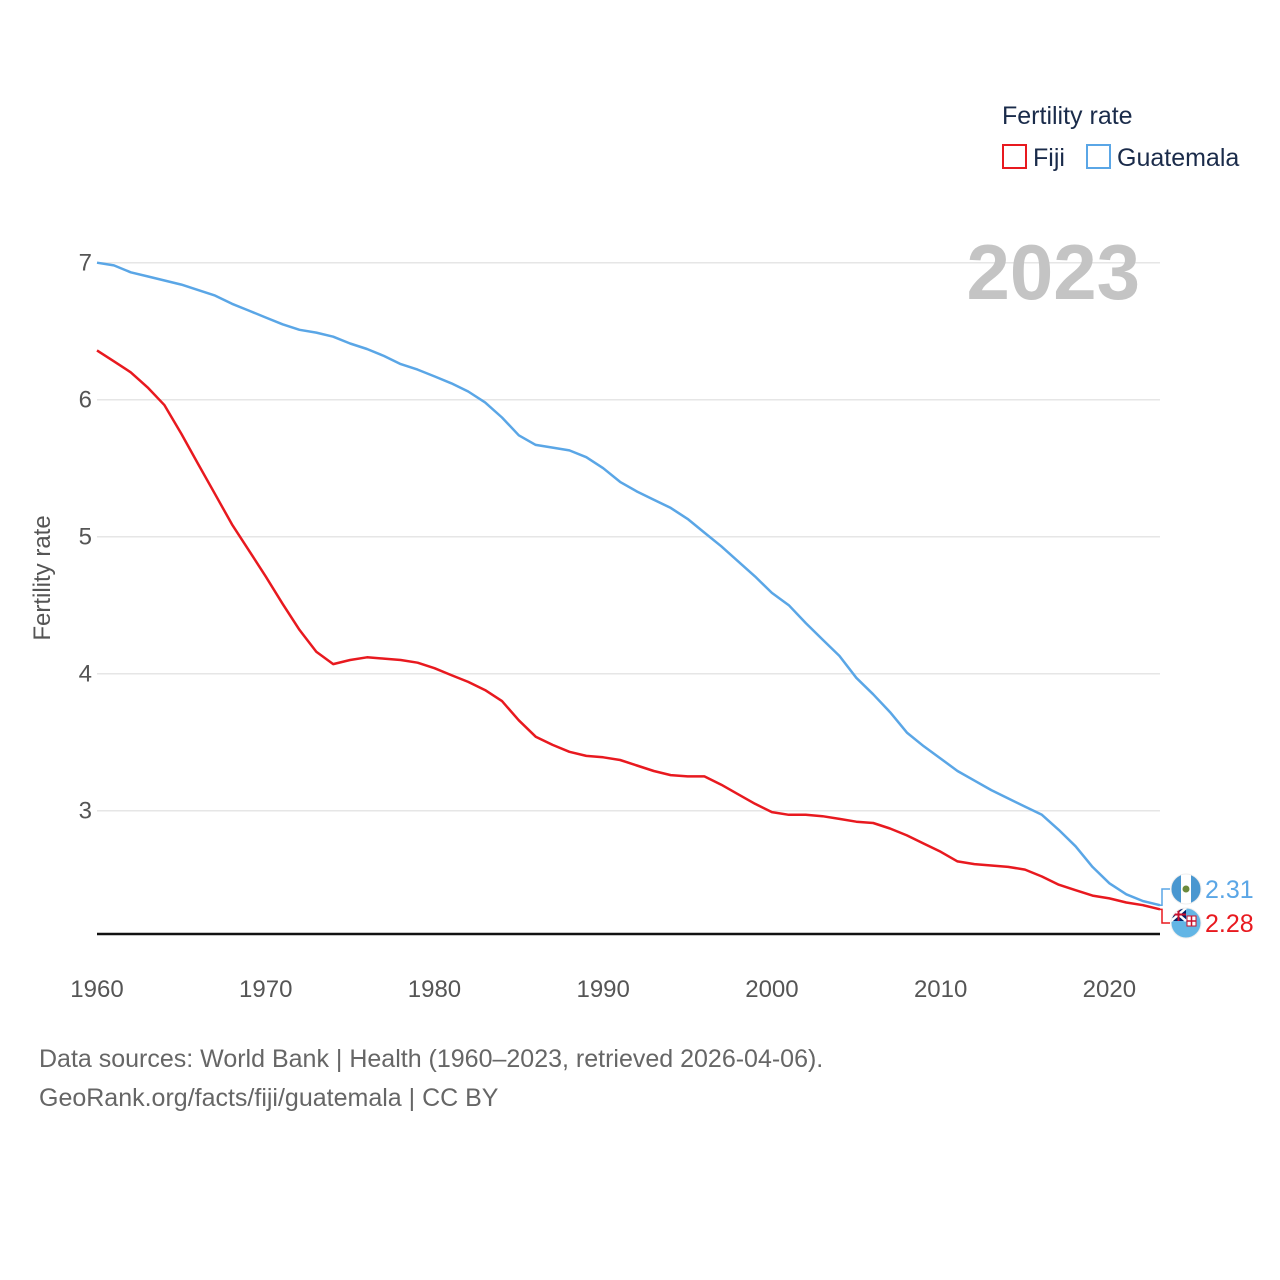 This screenshot has width=1280, height=1280. What do you see at coordinates (771, 989) in the screenshot?
I see `x-tick-label: 2000` at bounding box center [771, 989].